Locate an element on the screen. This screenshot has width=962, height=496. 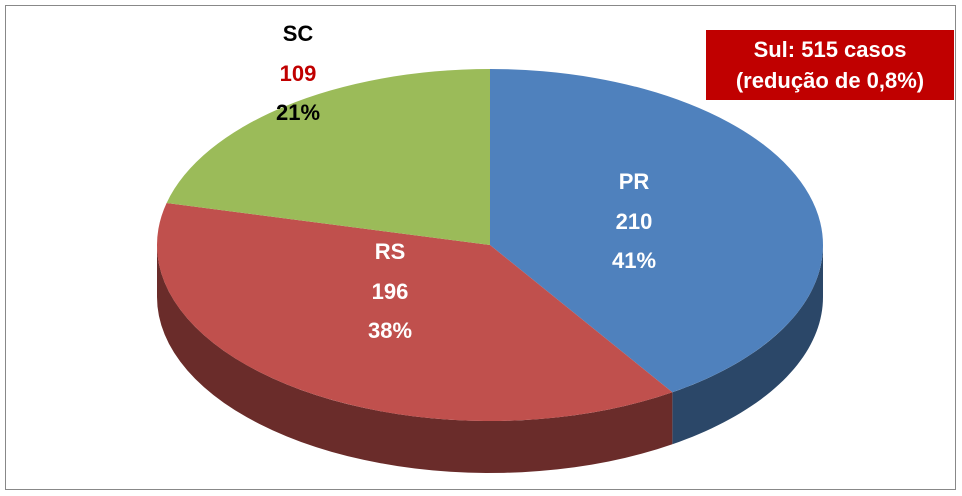
annotation-line: (redução de 0,8%) is located at coordinates (830, 80).